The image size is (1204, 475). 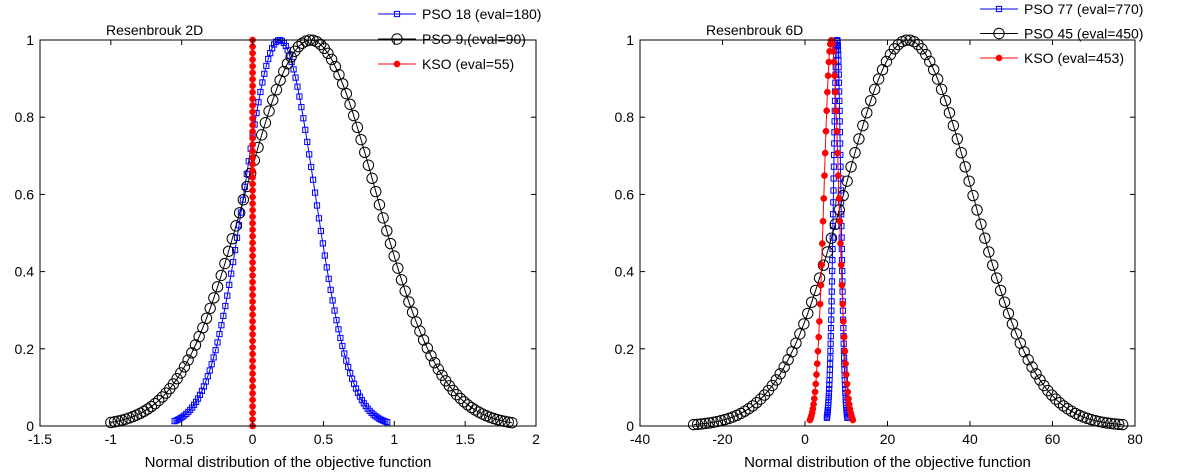 I want to click on x-tick-label: 2, so click(x=536, y=439).